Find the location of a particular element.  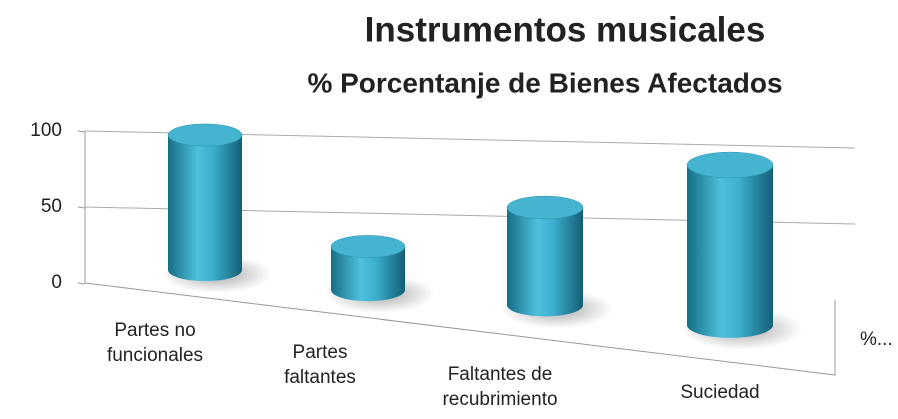

x-tick-label: Partes faltantes is located at coordinates (320, 365).